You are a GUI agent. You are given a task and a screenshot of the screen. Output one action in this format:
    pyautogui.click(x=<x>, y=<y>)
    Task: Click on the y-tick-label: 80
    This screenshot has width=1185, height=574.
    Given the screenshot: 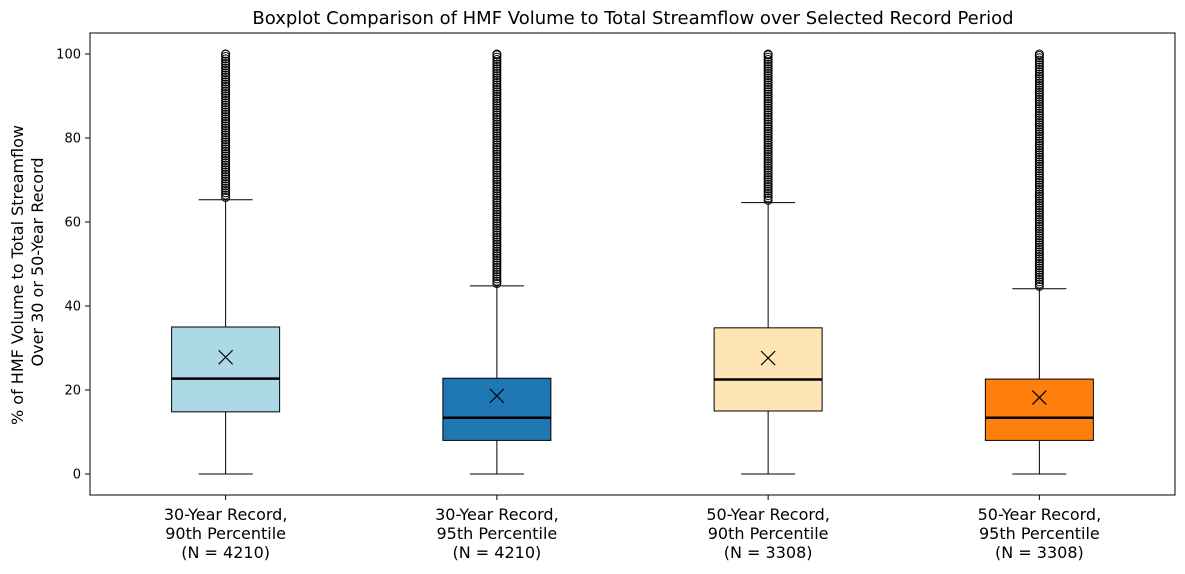 What is the action you would take?
    pyautogui.click(x=72, y=139)
    